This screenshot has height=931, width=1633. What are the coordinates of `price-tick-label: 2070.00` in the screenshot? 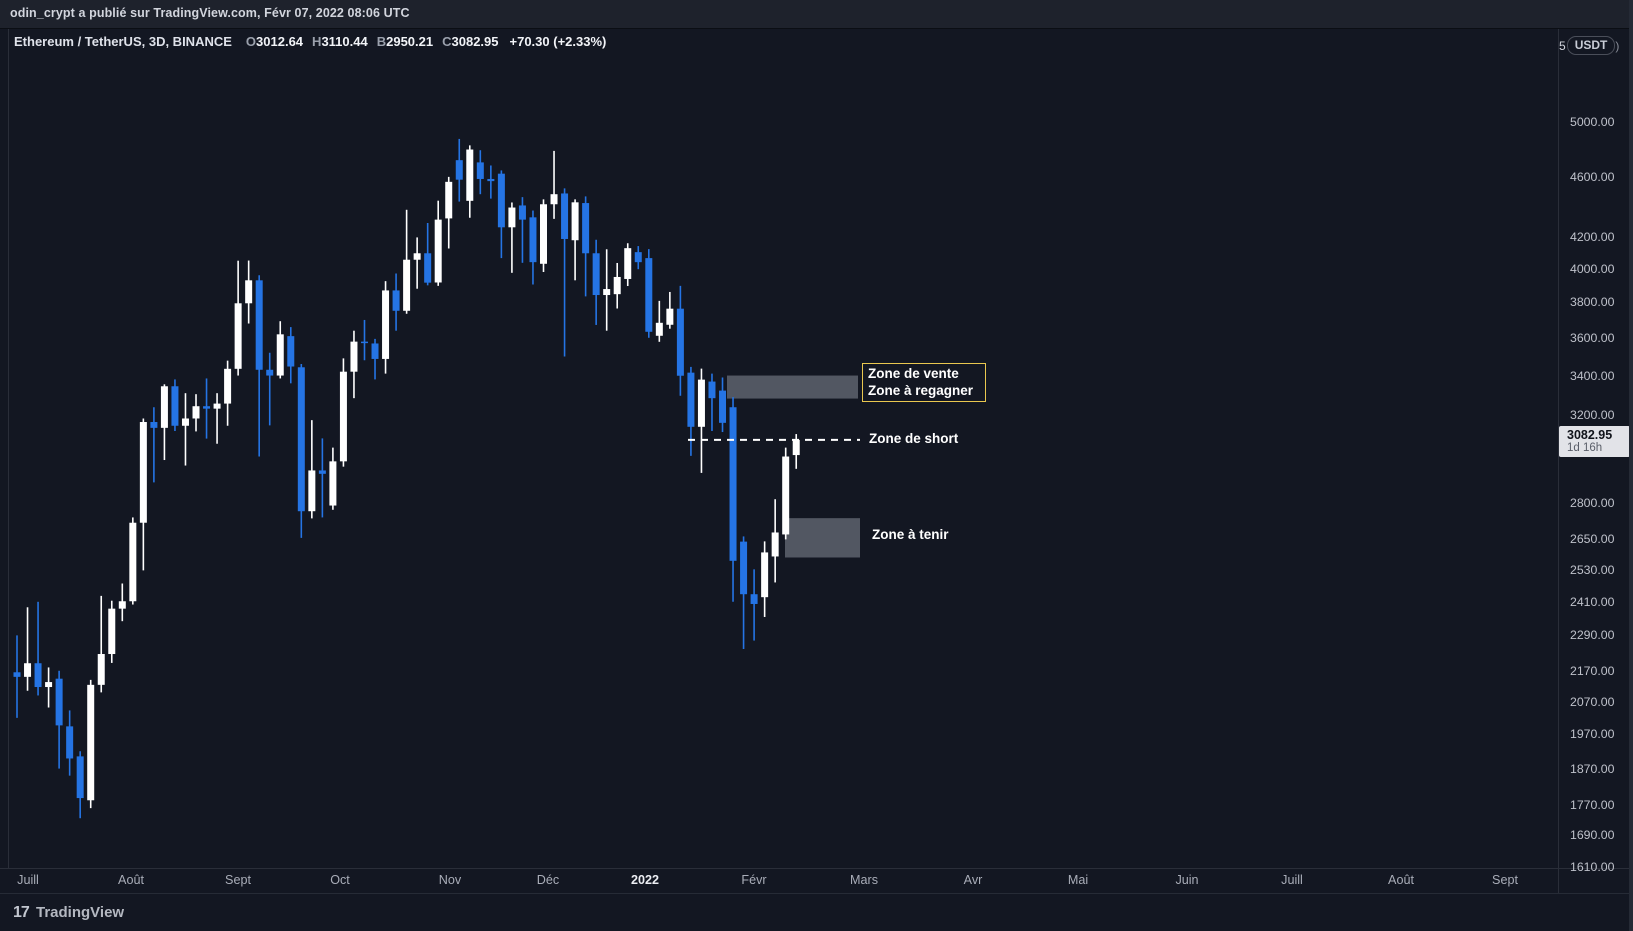 It's located at (1592, 701).